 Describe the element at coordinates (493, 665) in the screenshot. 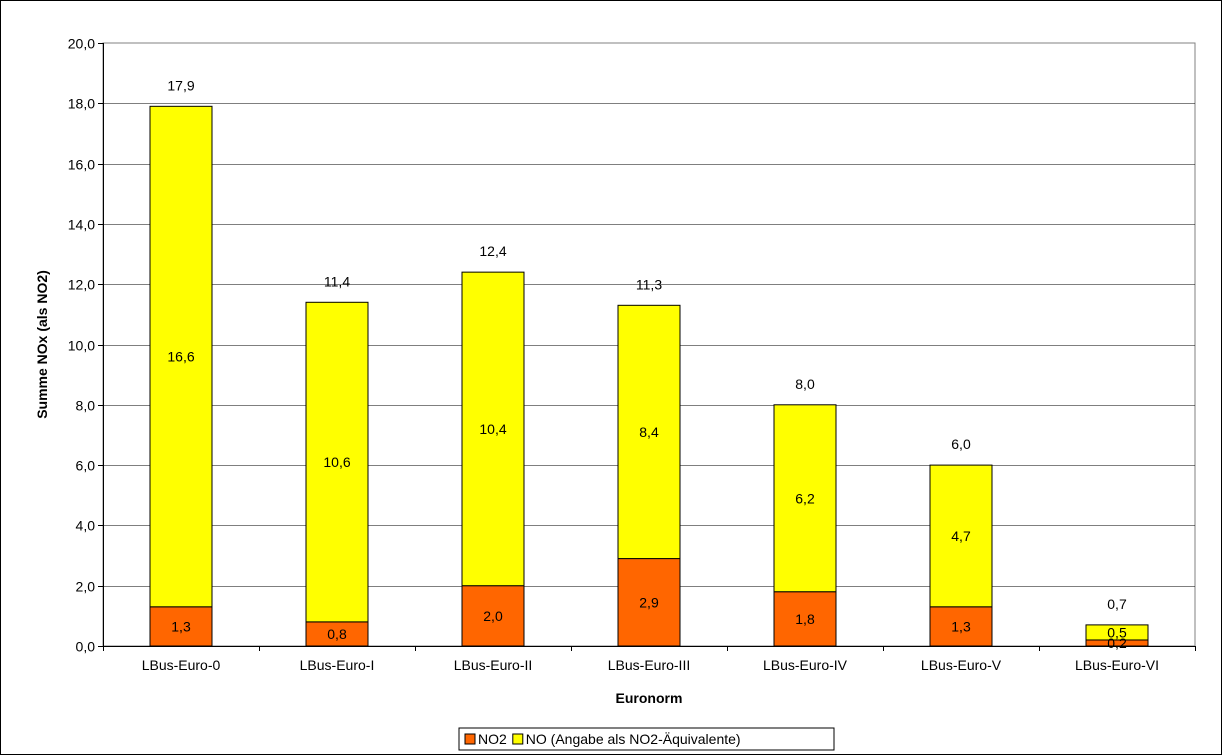

I see `x-tick-label: LBus-Euro-II` at that location.